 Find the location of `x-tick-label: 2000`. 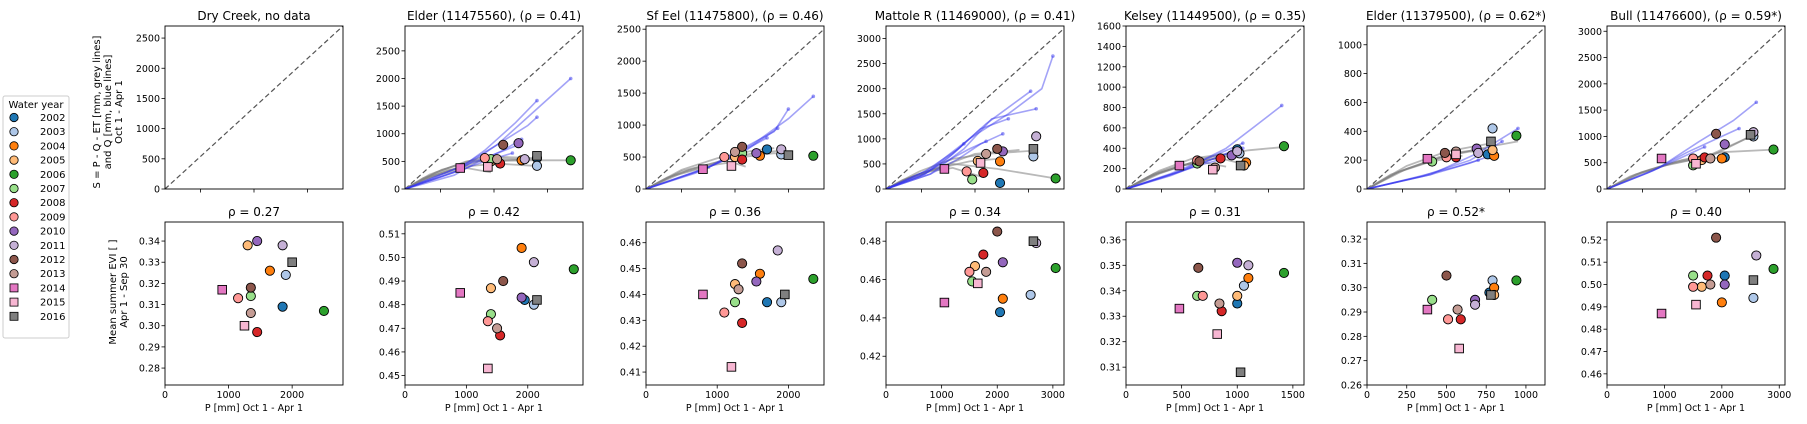

x-tick-label: 2000 is located at coordinates (1722, 395).